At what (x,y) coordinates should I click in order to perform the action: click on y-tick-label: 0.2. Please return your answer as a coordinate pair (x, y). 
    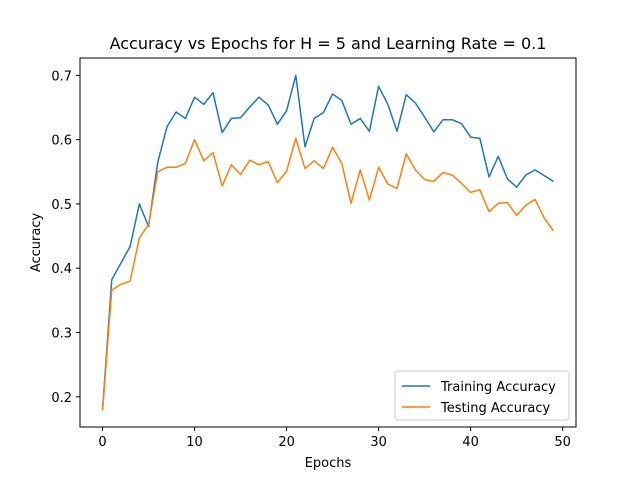
    Looking at the image, I should click on (61, 398).